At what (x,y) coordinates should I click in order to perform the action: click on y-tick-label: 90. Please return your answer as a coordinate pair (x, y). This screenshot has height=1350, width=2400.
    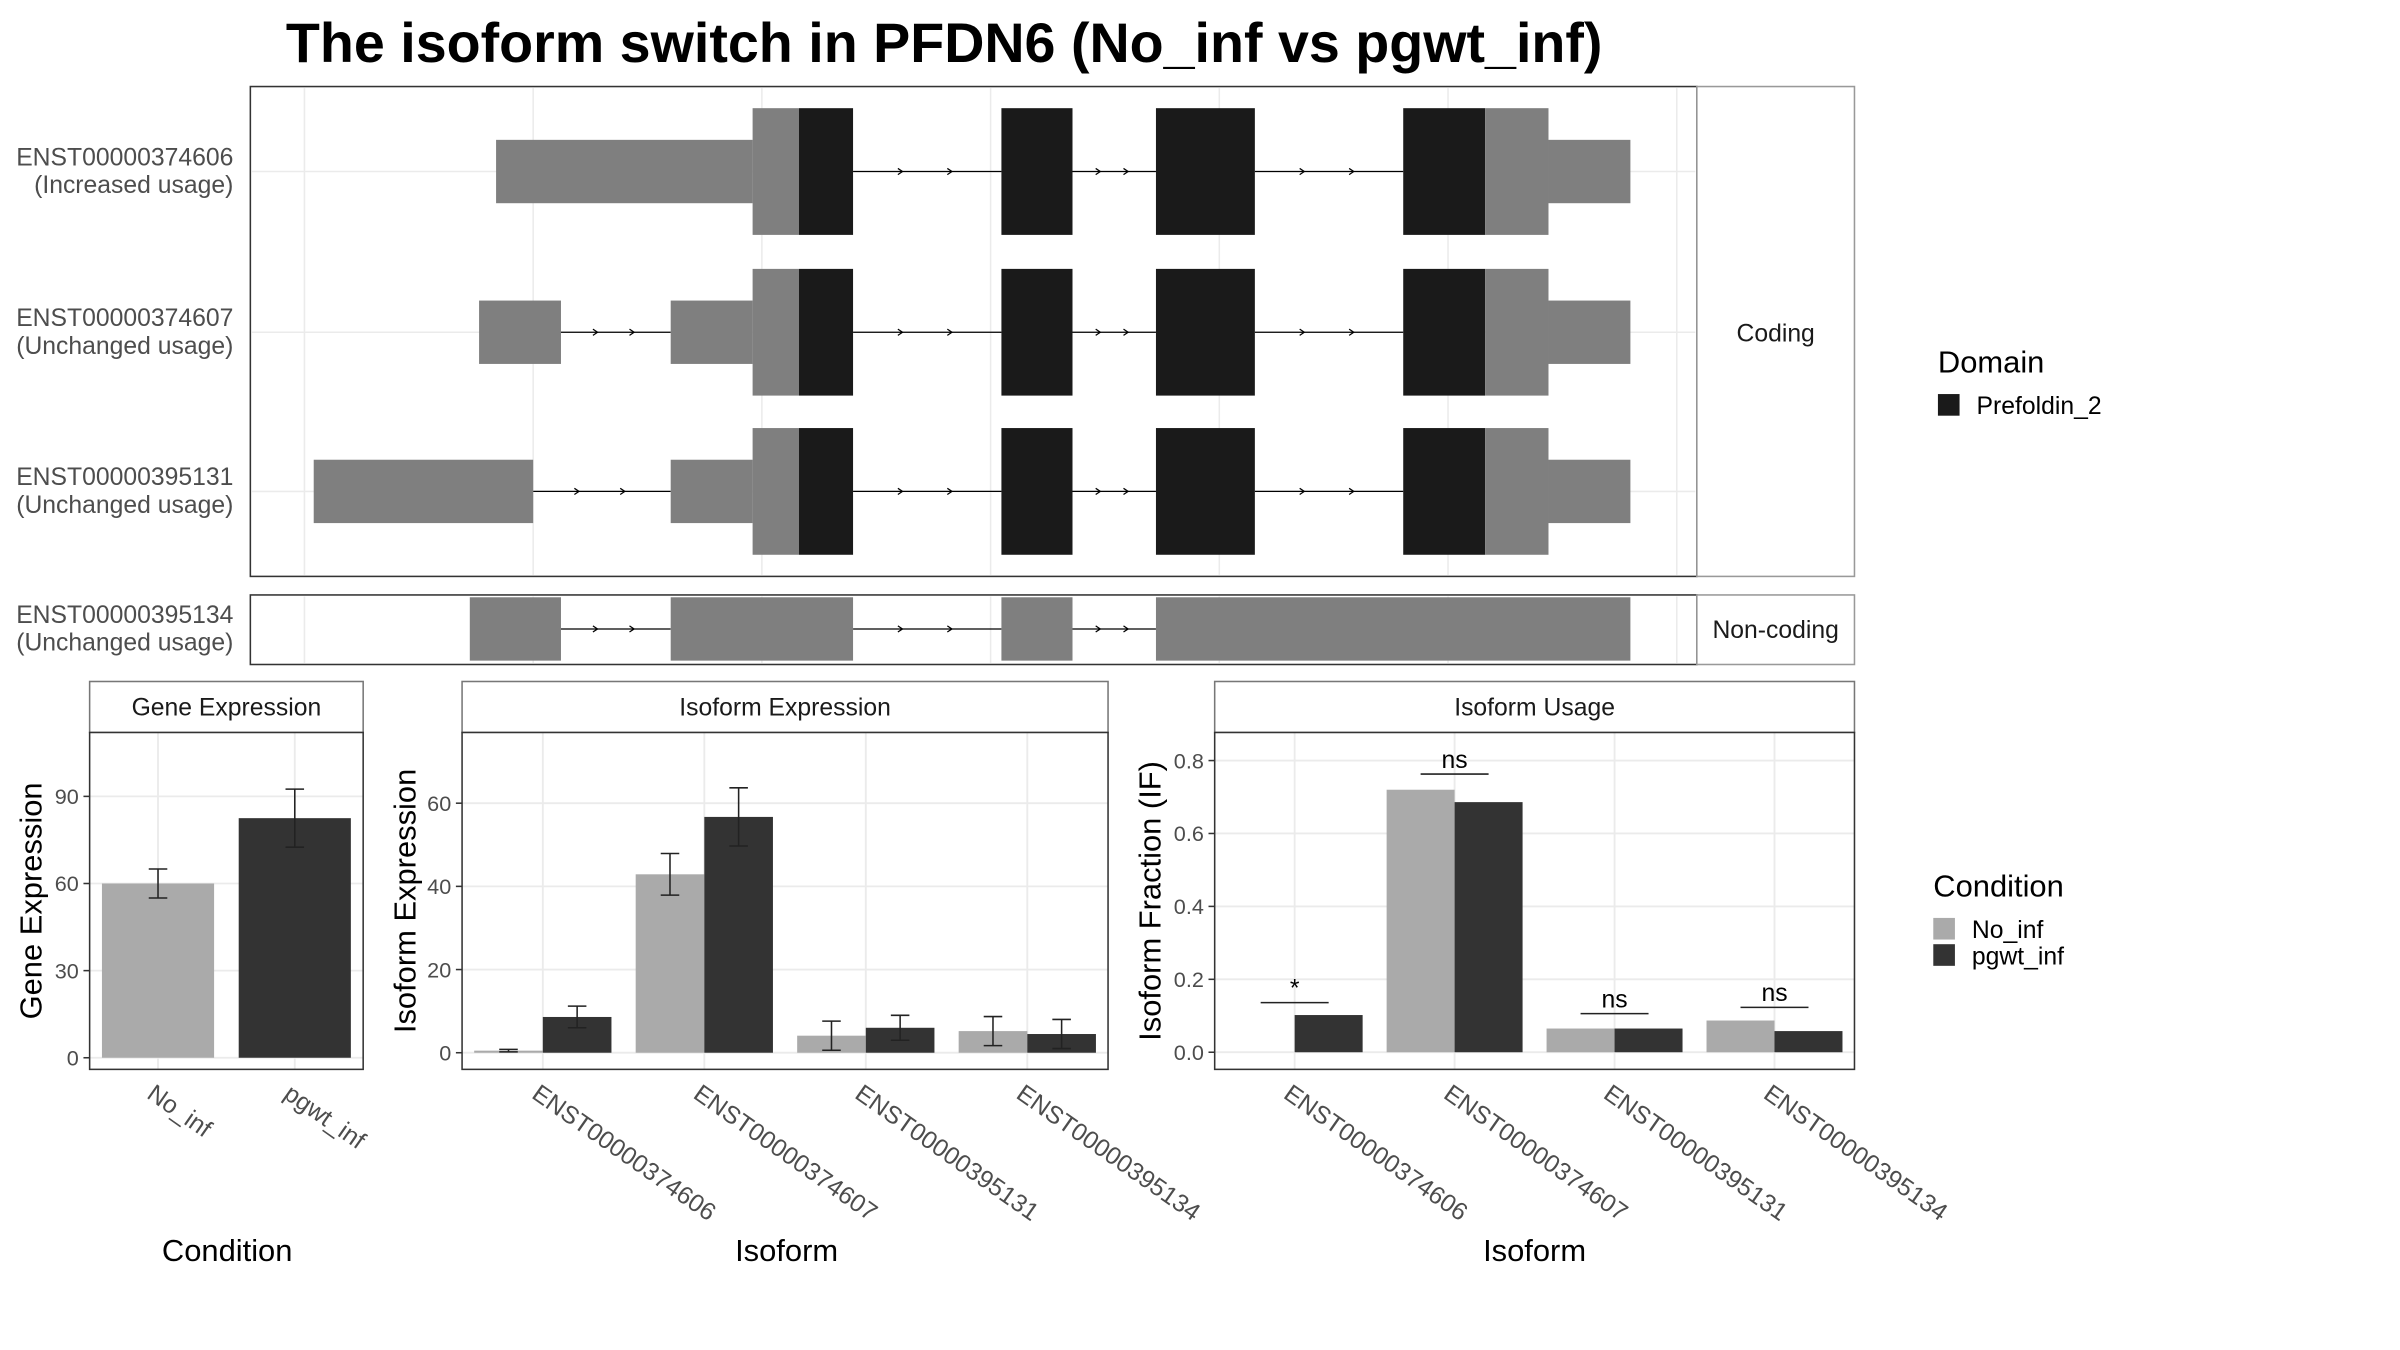
    Looking at the image, I should click on (67, 796).